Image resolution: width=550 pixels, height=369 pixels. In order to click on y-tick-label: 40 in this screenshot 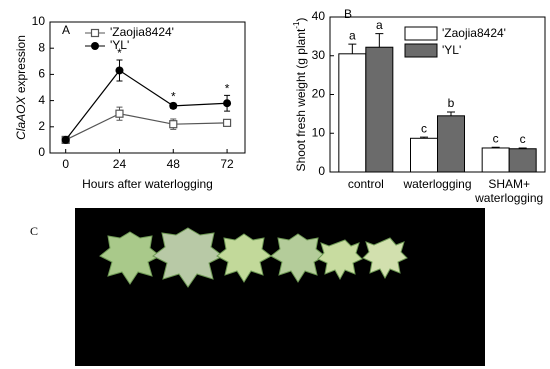, I will do `click(319, 16)`.